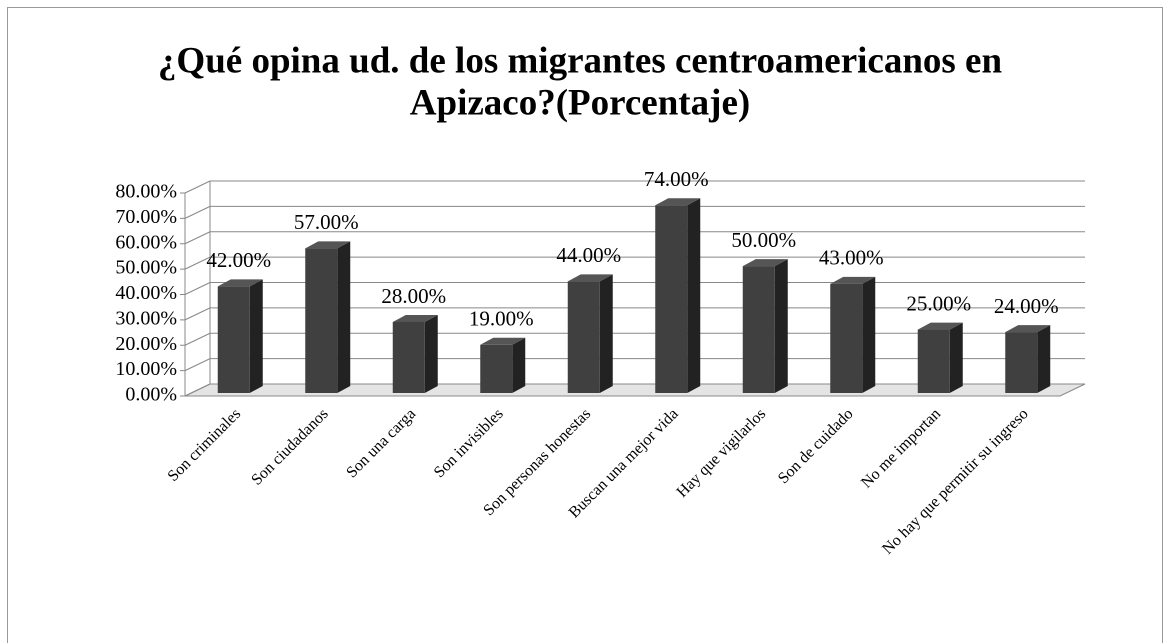 The height and width of the screenshot is (643, 1170). I want to click on y-tick-label: 70.00%, so click(146, 217).